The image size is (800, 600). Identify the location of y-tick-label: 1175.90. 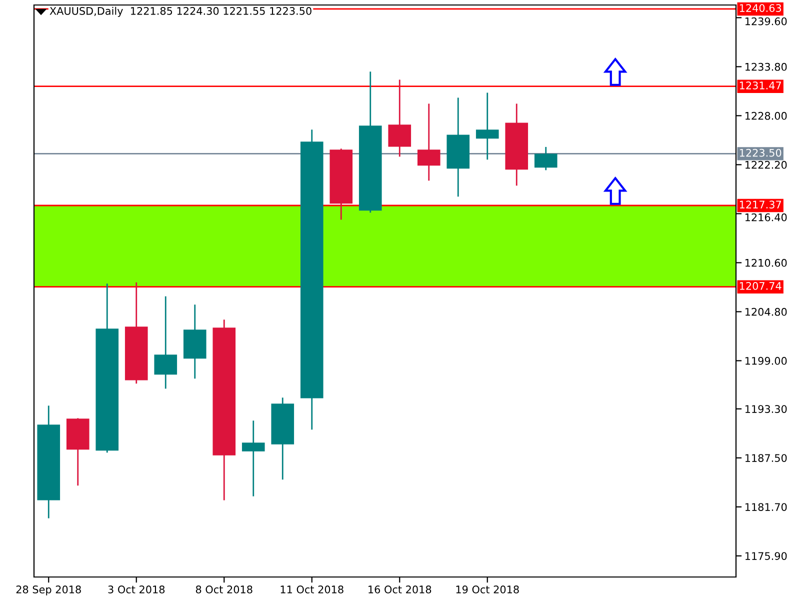
(766, 556).